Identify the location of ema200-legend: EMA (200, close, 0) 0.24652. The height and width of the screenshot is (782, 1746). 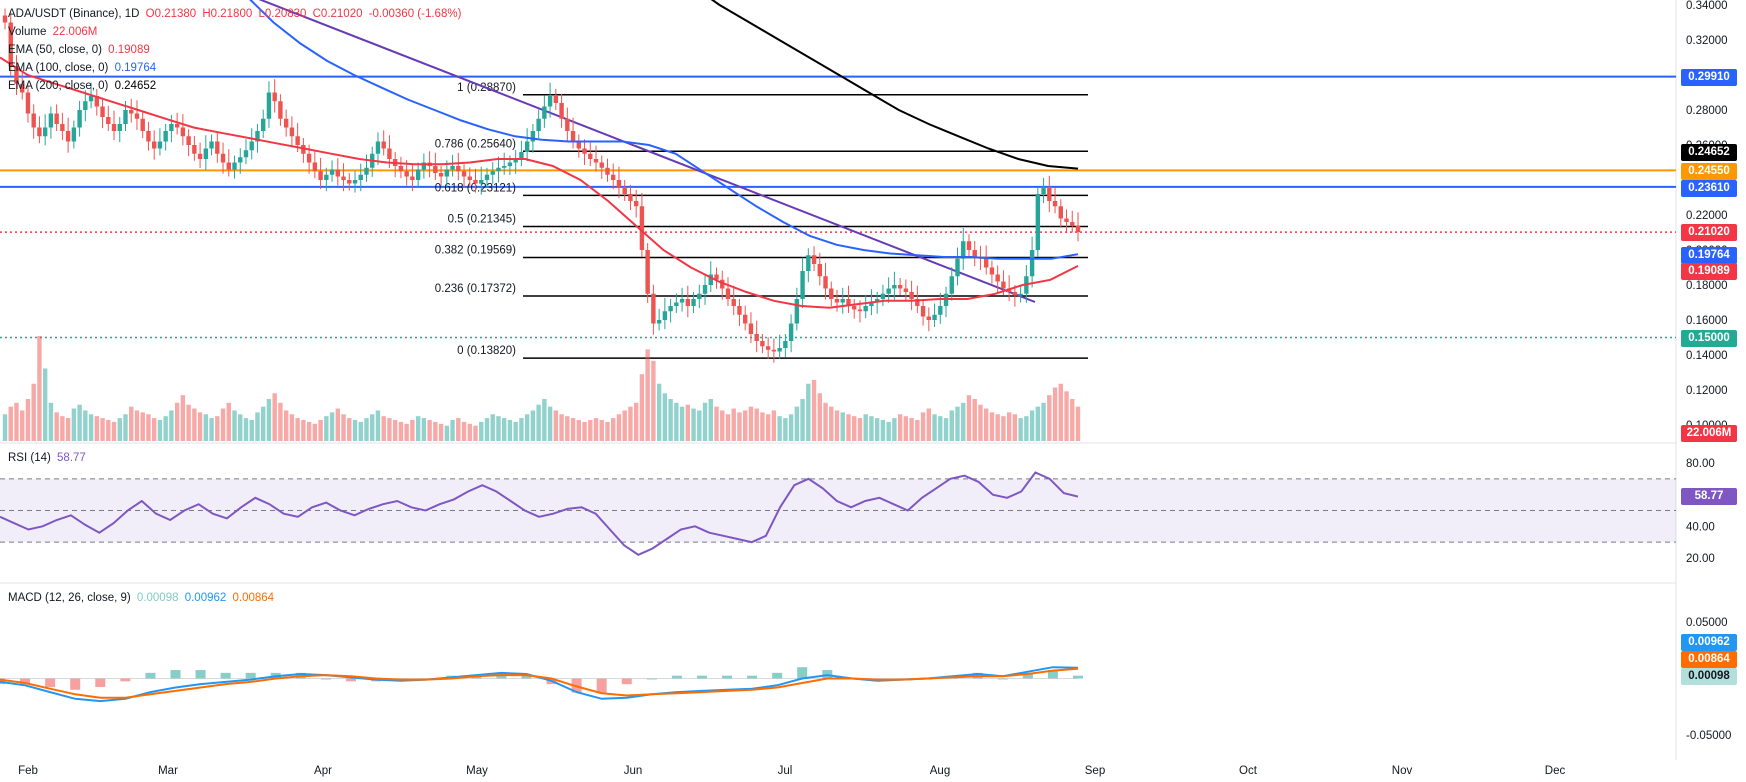
(83, 86).